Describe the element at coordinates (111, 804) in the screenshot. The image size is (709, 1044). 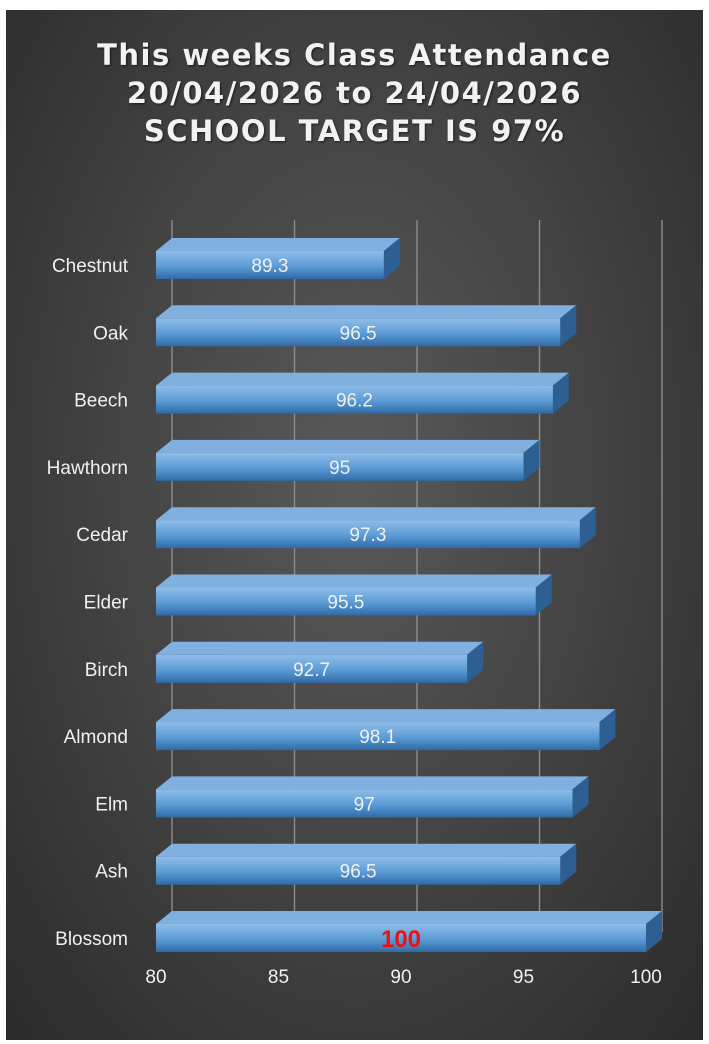
I see `category-label: Elm` at that location.